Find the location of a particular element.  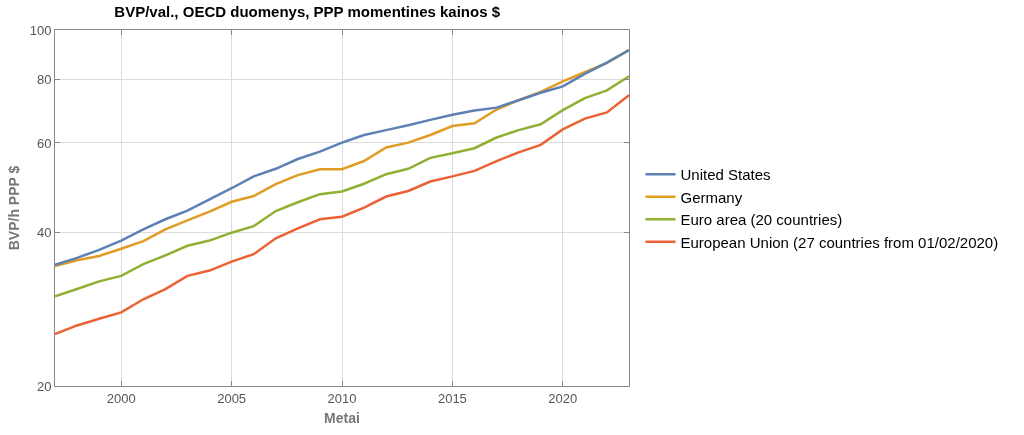

x-tick-label: 2005 is located at coordinates (232, 398).